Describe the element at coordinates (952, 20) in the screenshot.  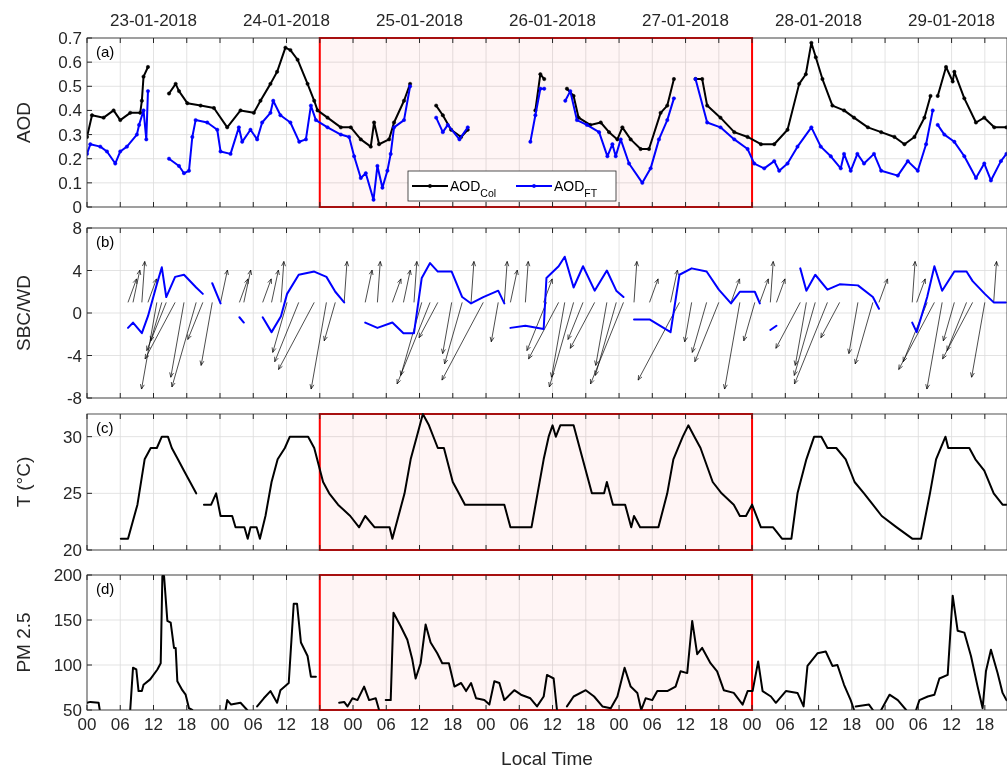
I see `text: 29-01-2018` at that location.